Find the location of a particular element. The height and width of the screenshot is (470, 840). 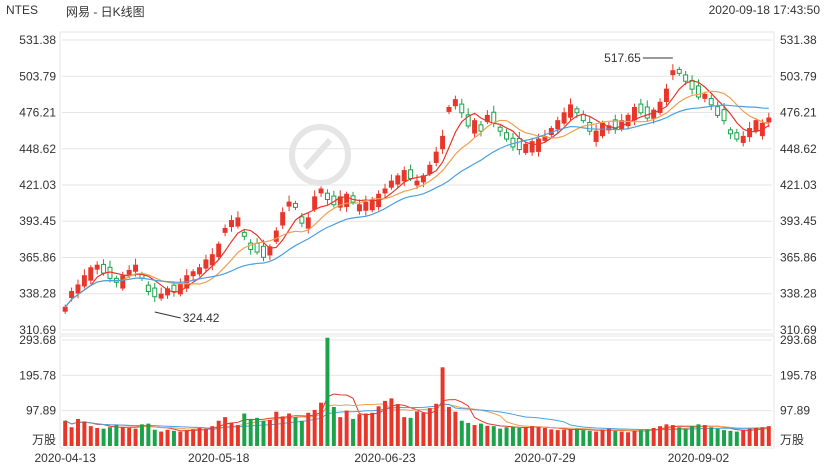

price-tick-label-right: 310.69 is located at coordinates (798, 330).